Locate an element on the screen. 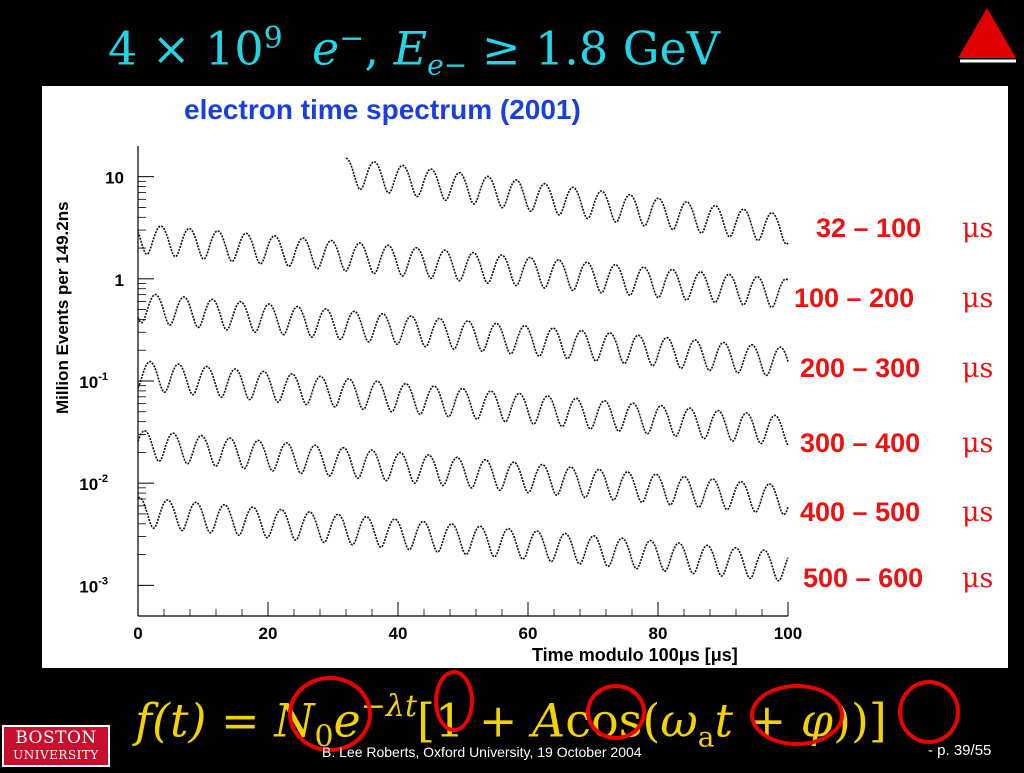 This screenshot has height=773, width=1024. x-tick-label: 40 is located at coordinates (398, 633).